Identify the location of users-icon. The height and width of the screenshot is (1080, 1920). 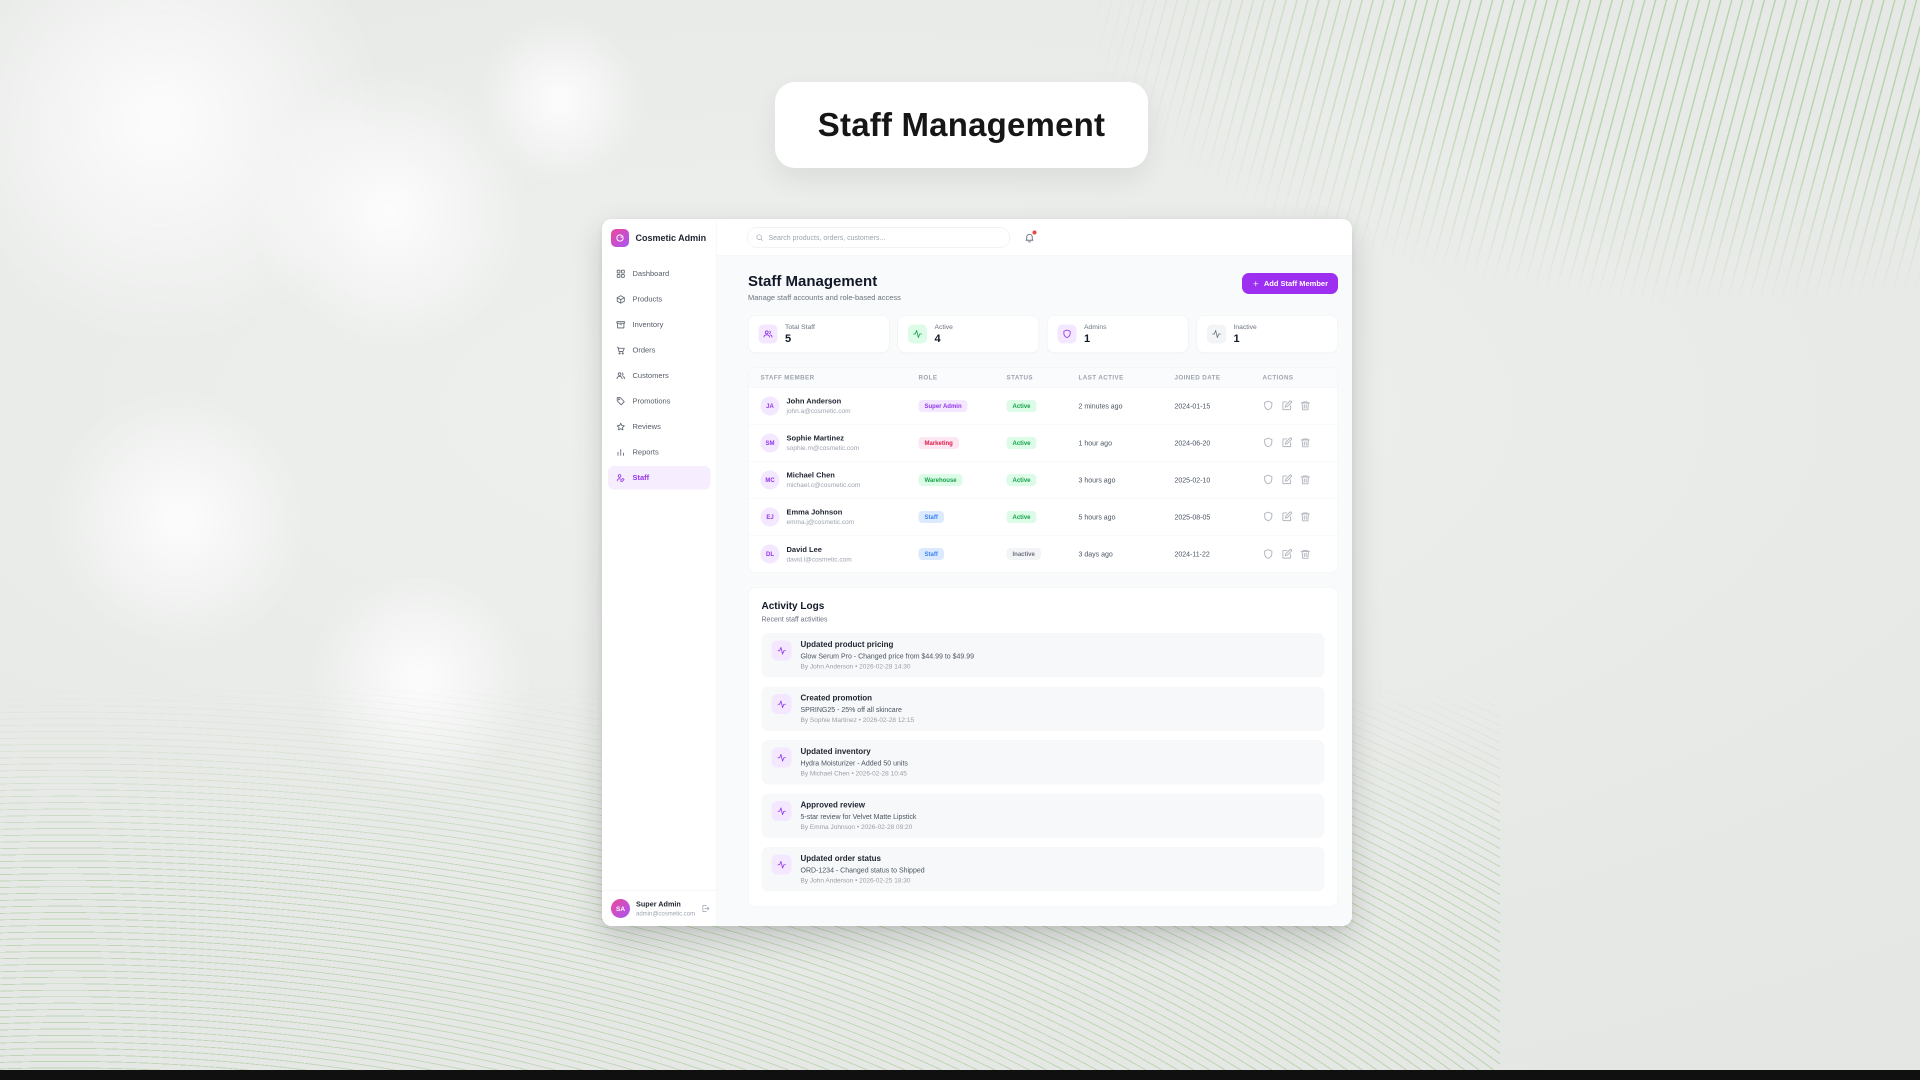
(621, 376).